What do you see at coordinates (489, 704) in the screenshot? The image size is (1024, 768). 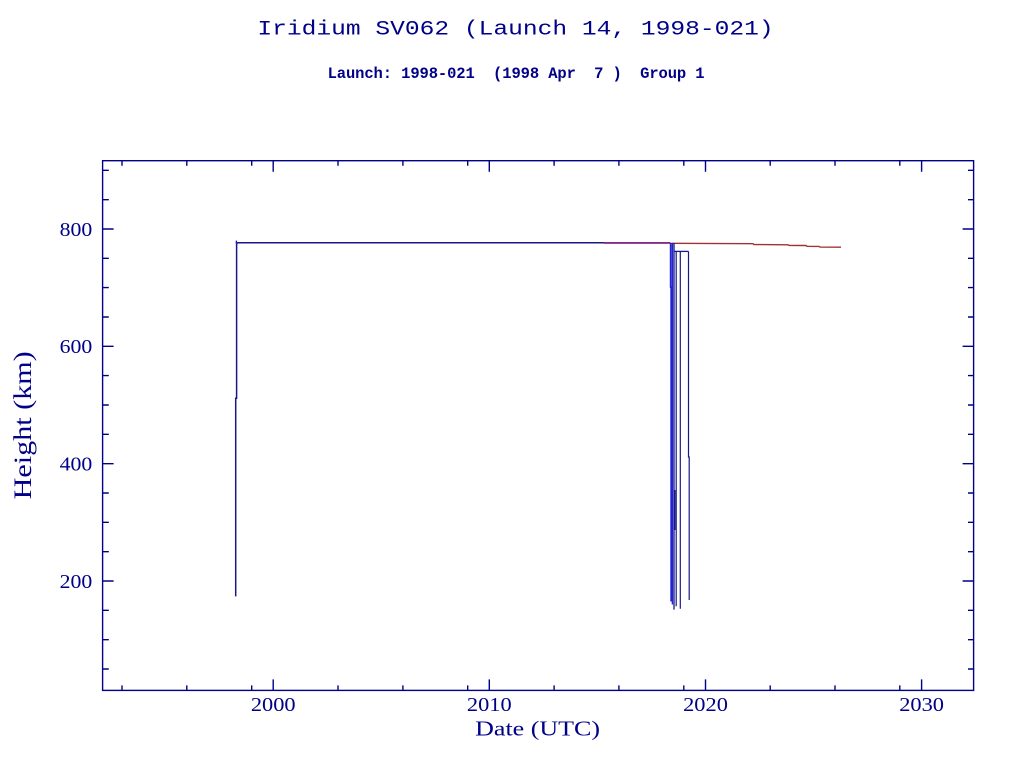 I see `svg-text: 2010` at bounding box center [489, 704].